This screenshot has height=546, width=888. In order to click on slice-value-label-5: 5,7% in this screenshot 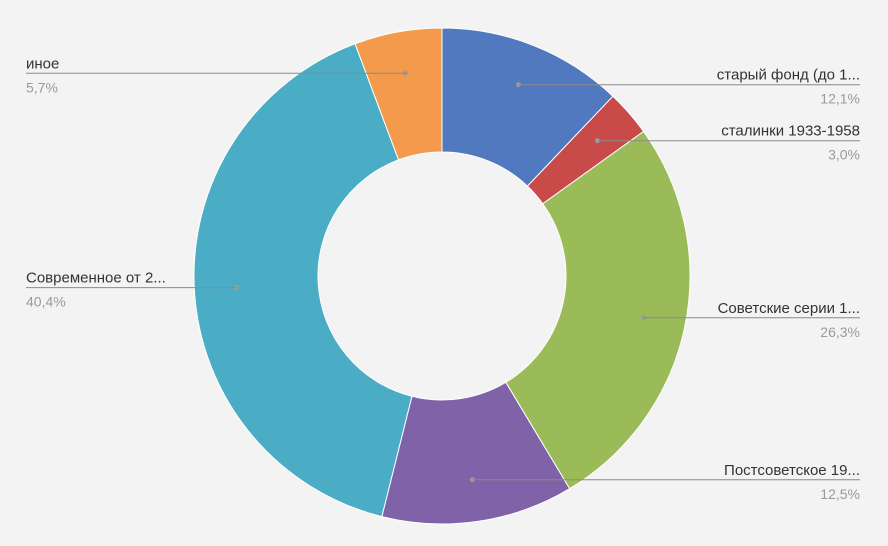, I will do `click(42, 87)`.